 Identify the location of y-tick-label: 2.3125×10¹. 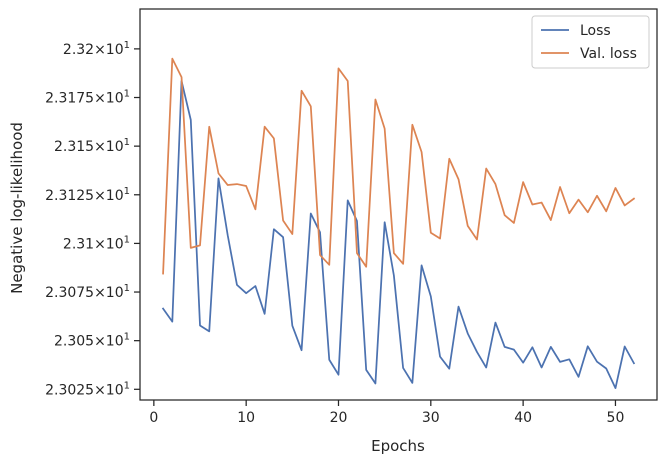
(87, 195).